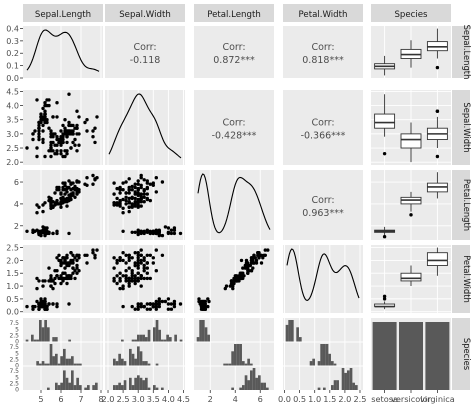 The height and width of the screenshot is (406, 474). I want to click on column-strip-label: Sepal.Width, so click(145, 15).